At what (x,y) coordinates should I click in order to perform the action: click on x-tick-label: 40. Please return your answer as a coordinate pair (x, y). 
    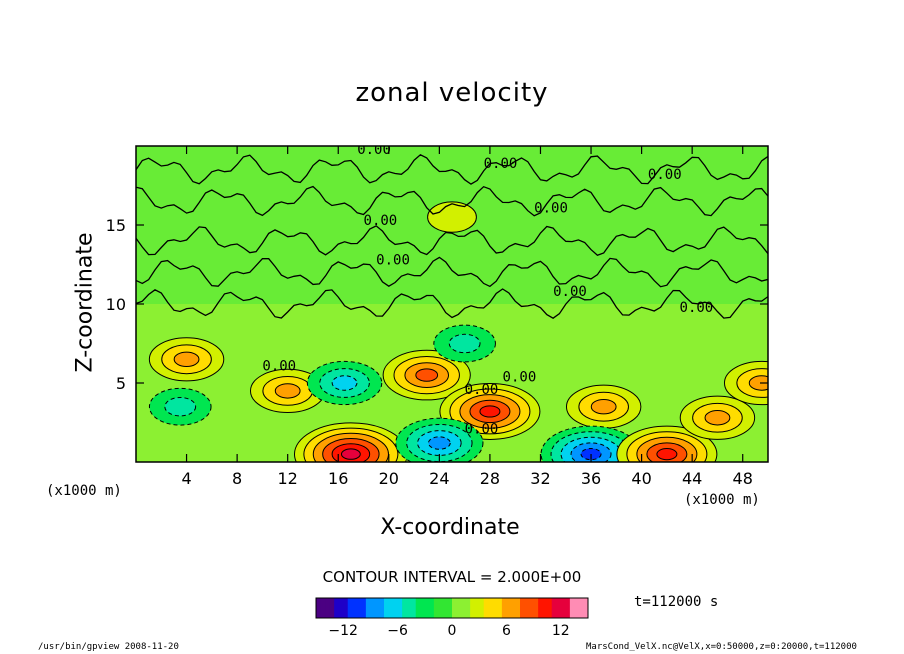
    Looking at the image, I should click on (641, 478).